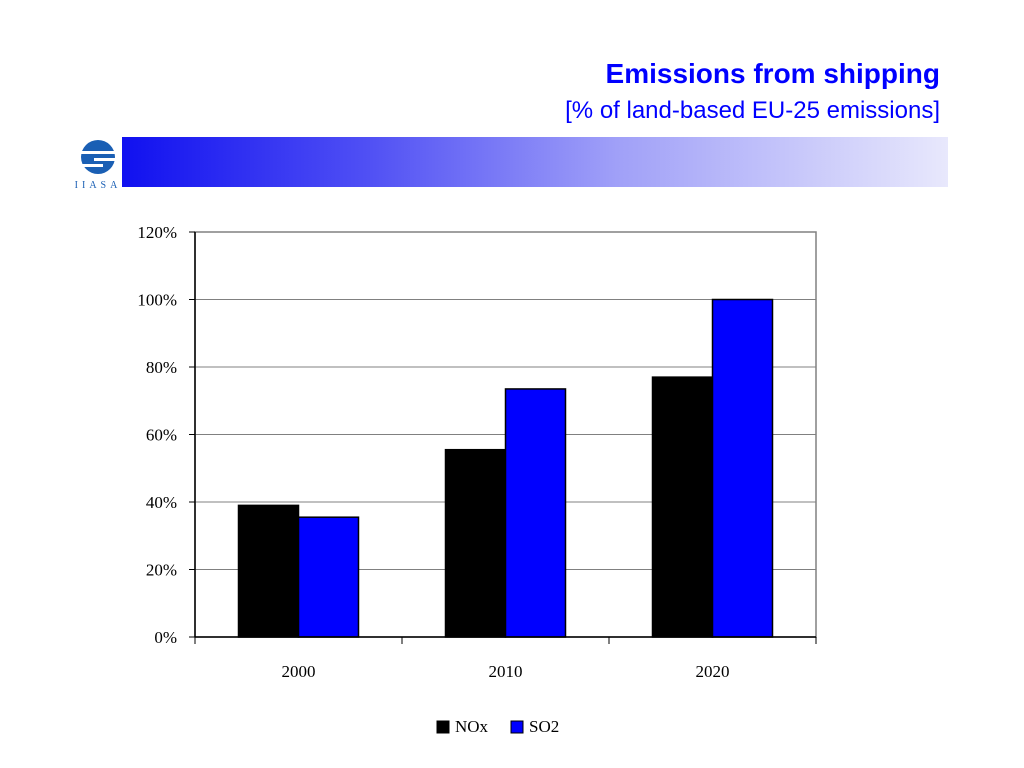 Image resolution: width=1024 pixels, height=768 pixels. Describe the element at coordinates (443, 727) in the screenshot. I see `legend-swatch-nox` at that location.